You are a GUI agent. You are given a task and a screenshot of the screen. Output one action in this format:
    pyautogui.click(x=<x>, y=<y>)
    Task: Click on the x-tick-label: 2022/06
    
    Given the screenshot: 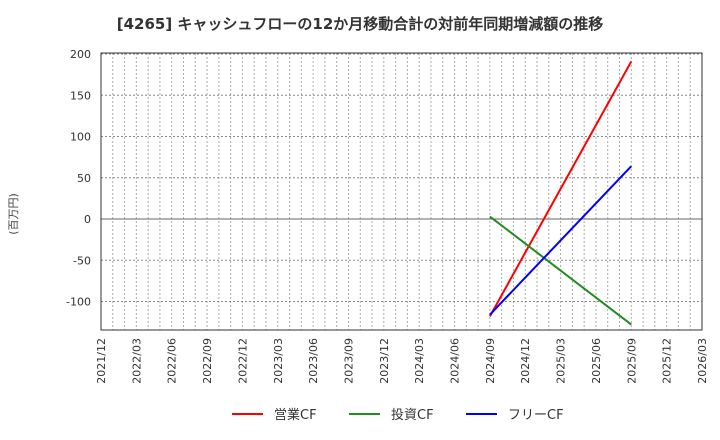 What is the action you would take?
    pyautogui.click(x=172, y=361)
    